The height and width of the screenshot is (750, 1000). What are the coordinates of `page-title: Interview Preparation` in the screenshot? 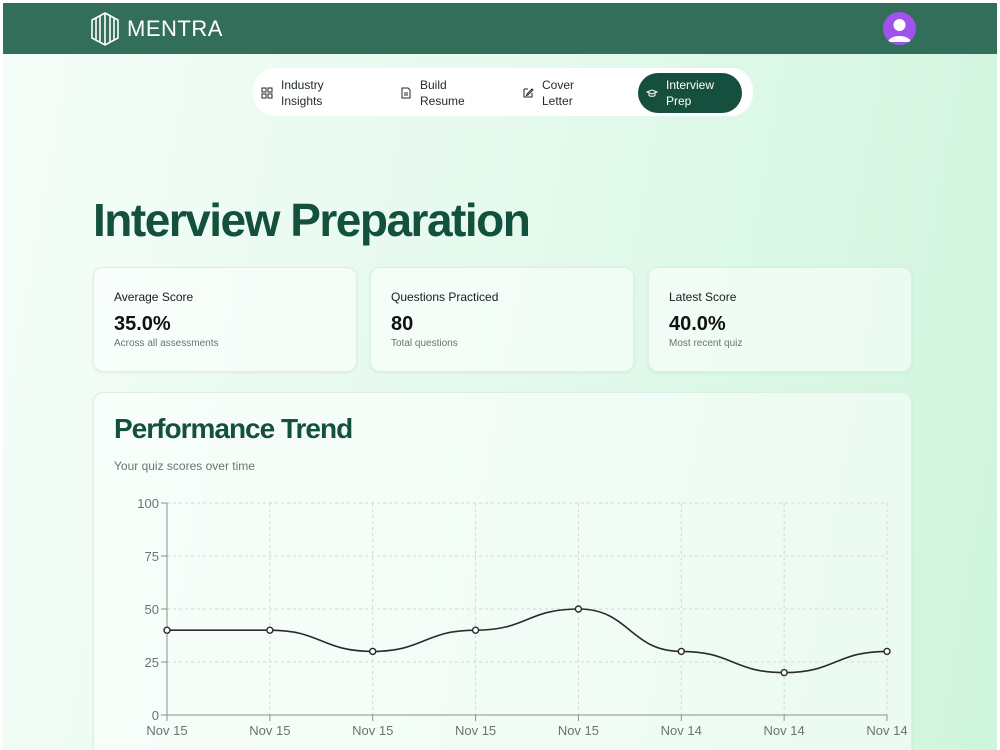 It's located at (312, 220).